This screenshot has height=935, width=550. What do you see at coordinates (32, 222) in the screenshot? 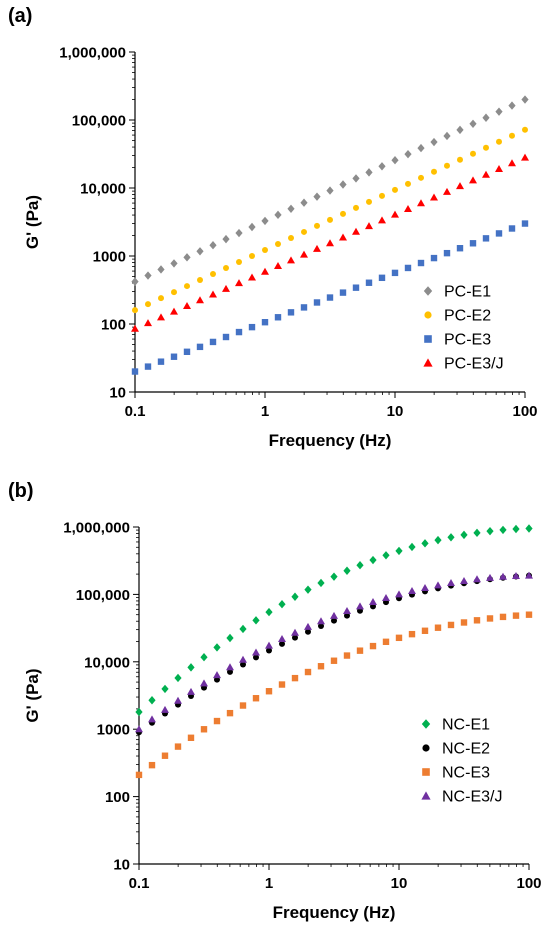
I see `y-axis-title: G' (Pa)` at bounding box center [32, 222].